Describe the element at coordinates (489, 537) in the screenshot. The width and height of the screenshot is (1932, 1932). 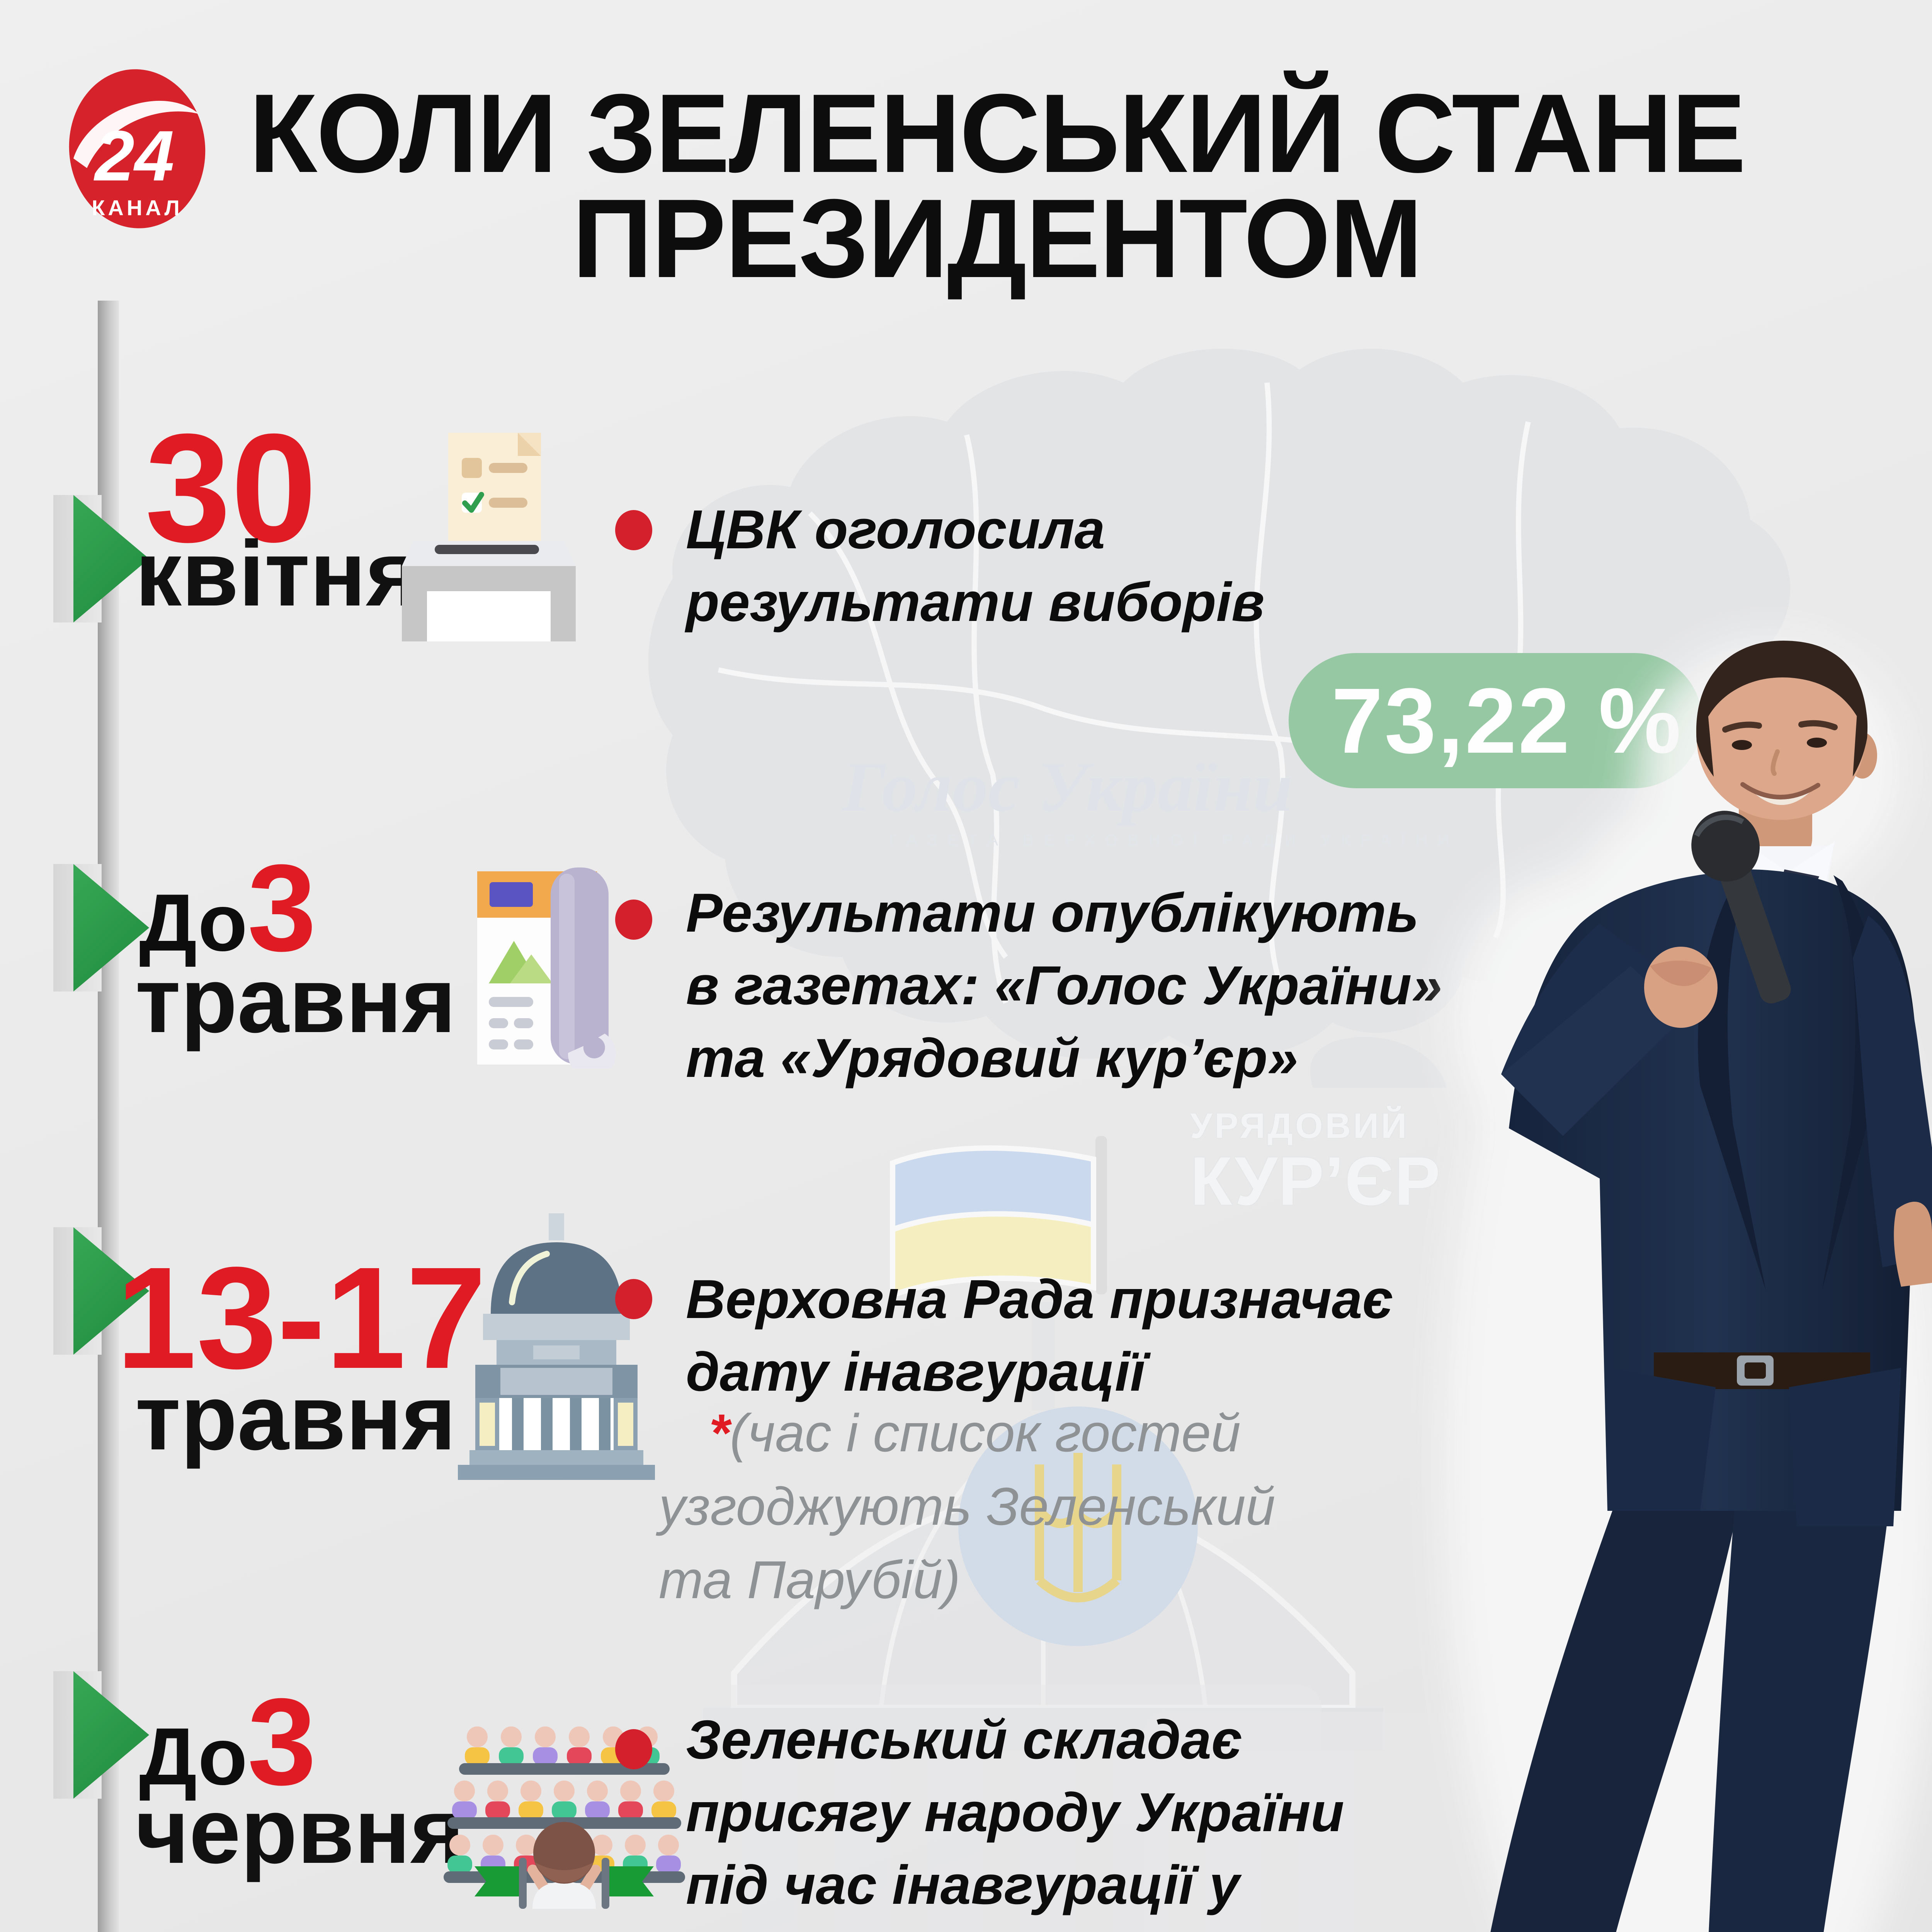
I see `ballot-box-icon` at that location.